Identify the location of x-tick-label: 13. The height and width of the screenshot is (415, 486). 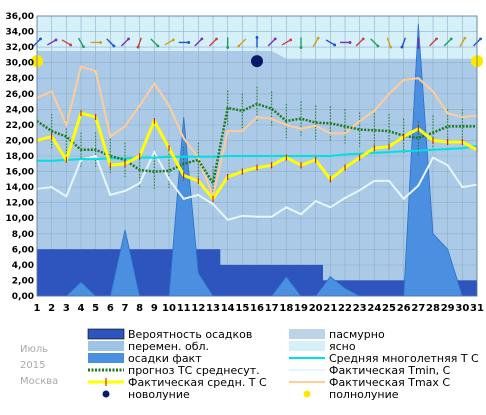
(213, 308).